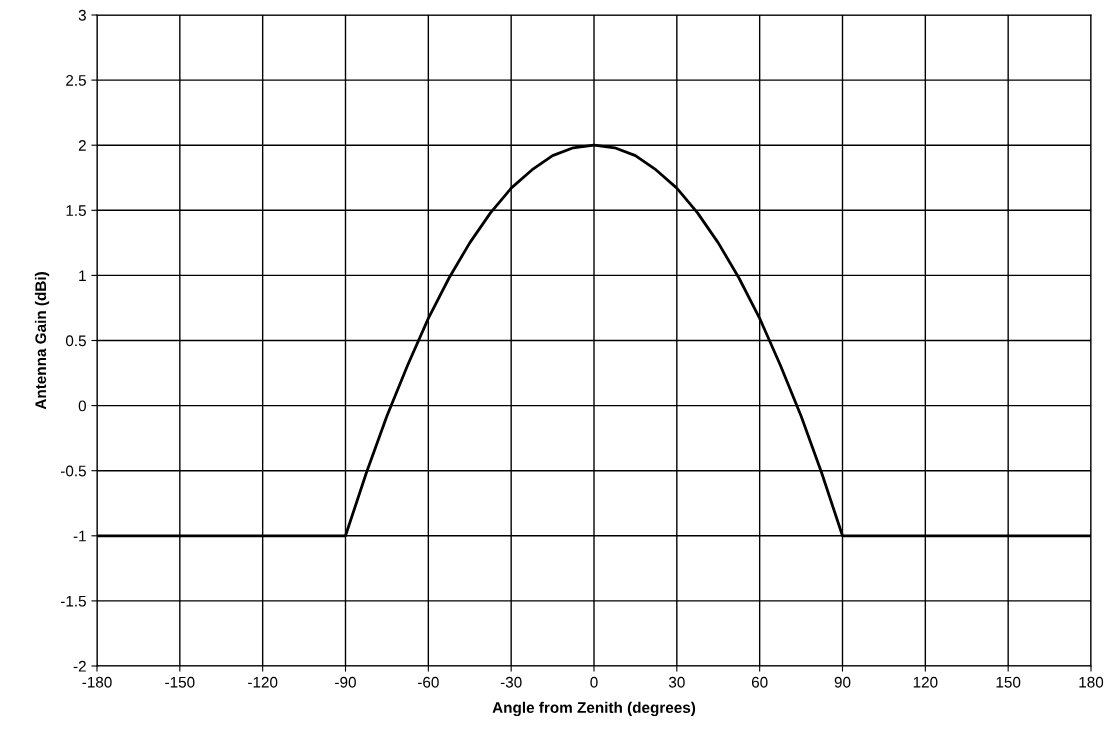  I want to click on y-tick-label: -2, so click(79, 666).